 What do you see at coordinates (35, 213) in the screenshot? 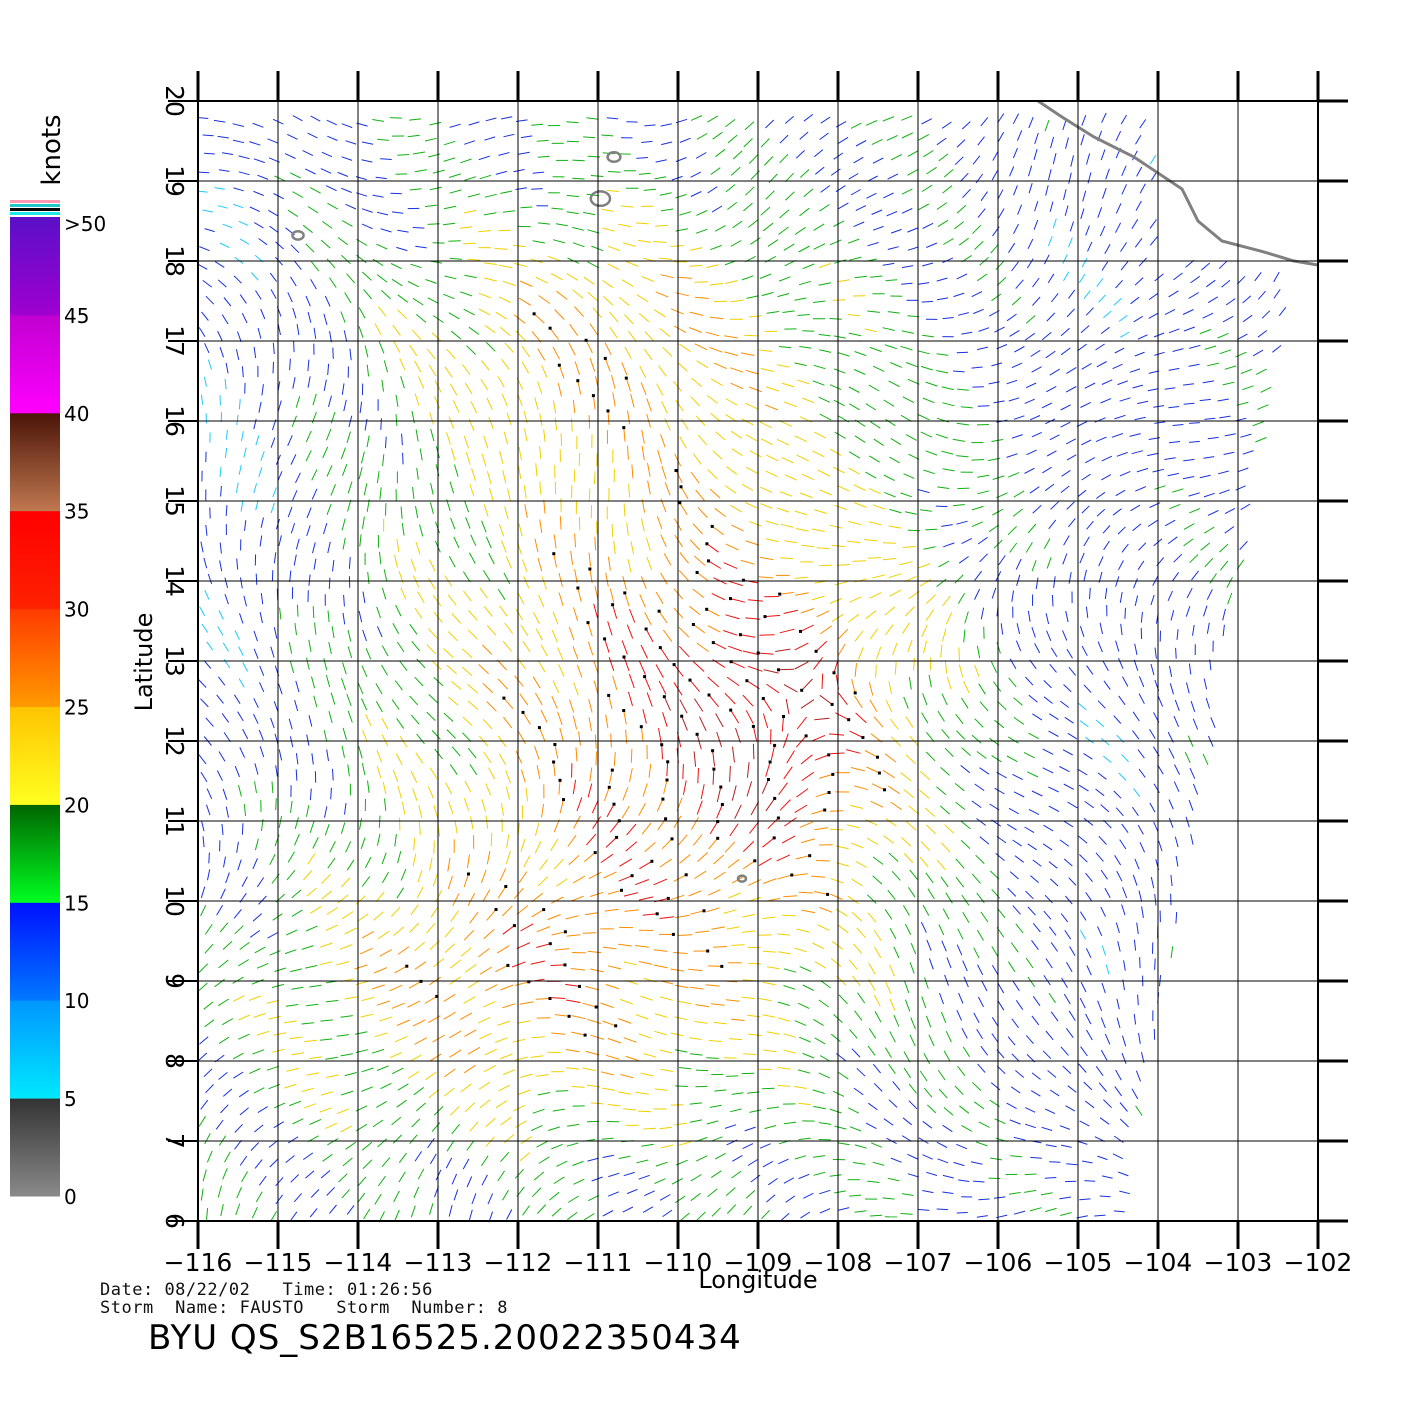
I see `colorbar-stripe` at bounding box center [35, 213].